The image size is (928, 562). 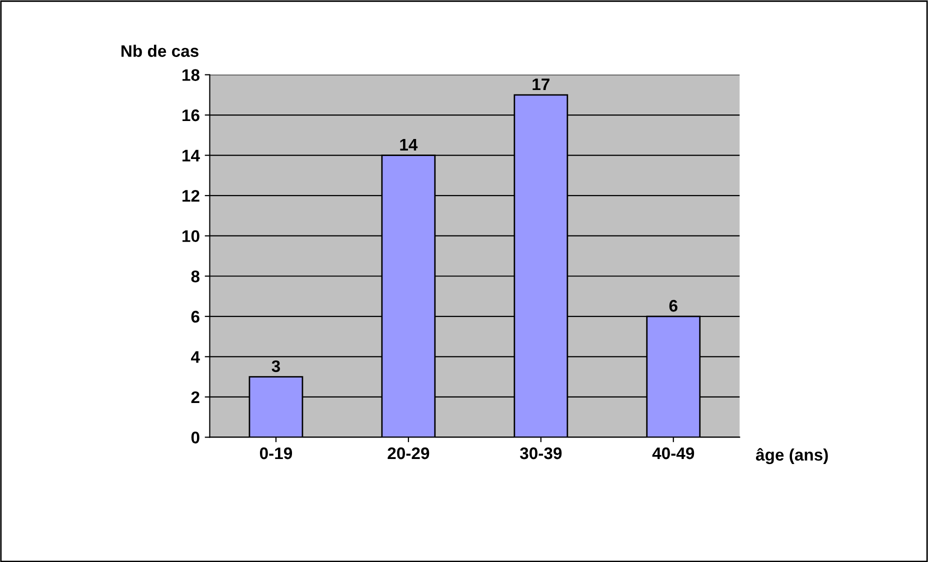 What do you see at coordinates (191, 115) in the screenshot?
I see `y-tick-label: 16` at bounding box center [191, 115].